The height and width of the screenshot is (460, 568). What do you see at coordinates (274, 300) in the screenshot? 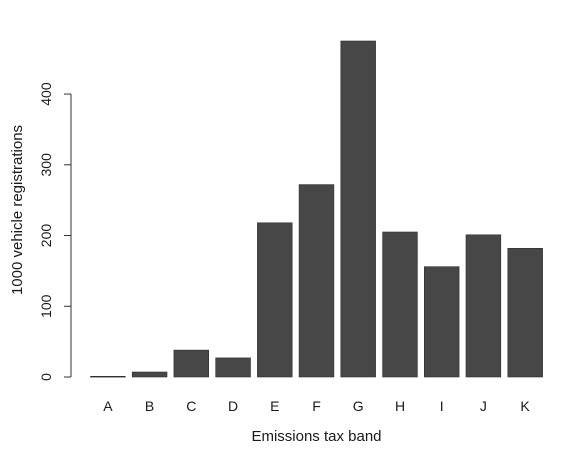
I see `bar-e` at bounding box center [274, 300].